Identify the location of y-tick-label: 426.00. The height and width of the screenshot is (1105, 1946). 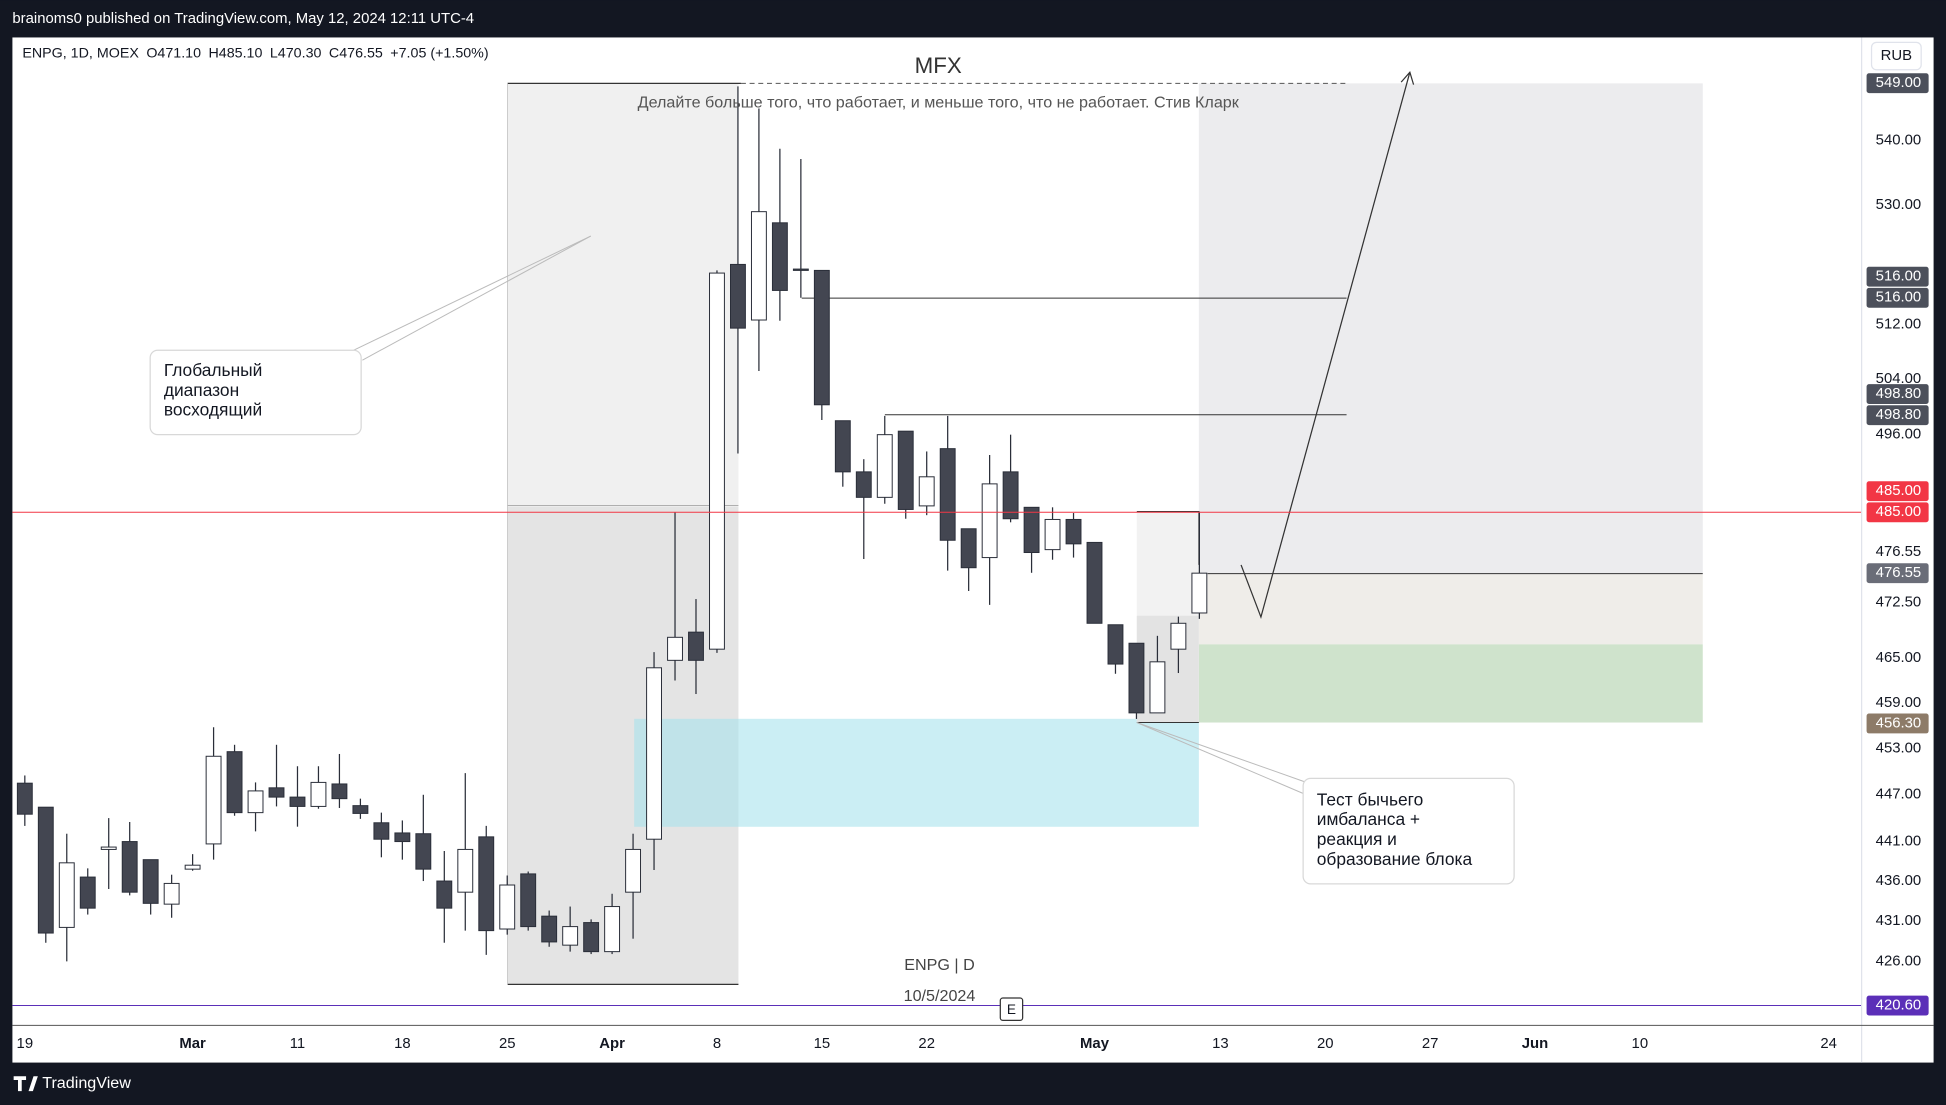
(1899, 961).